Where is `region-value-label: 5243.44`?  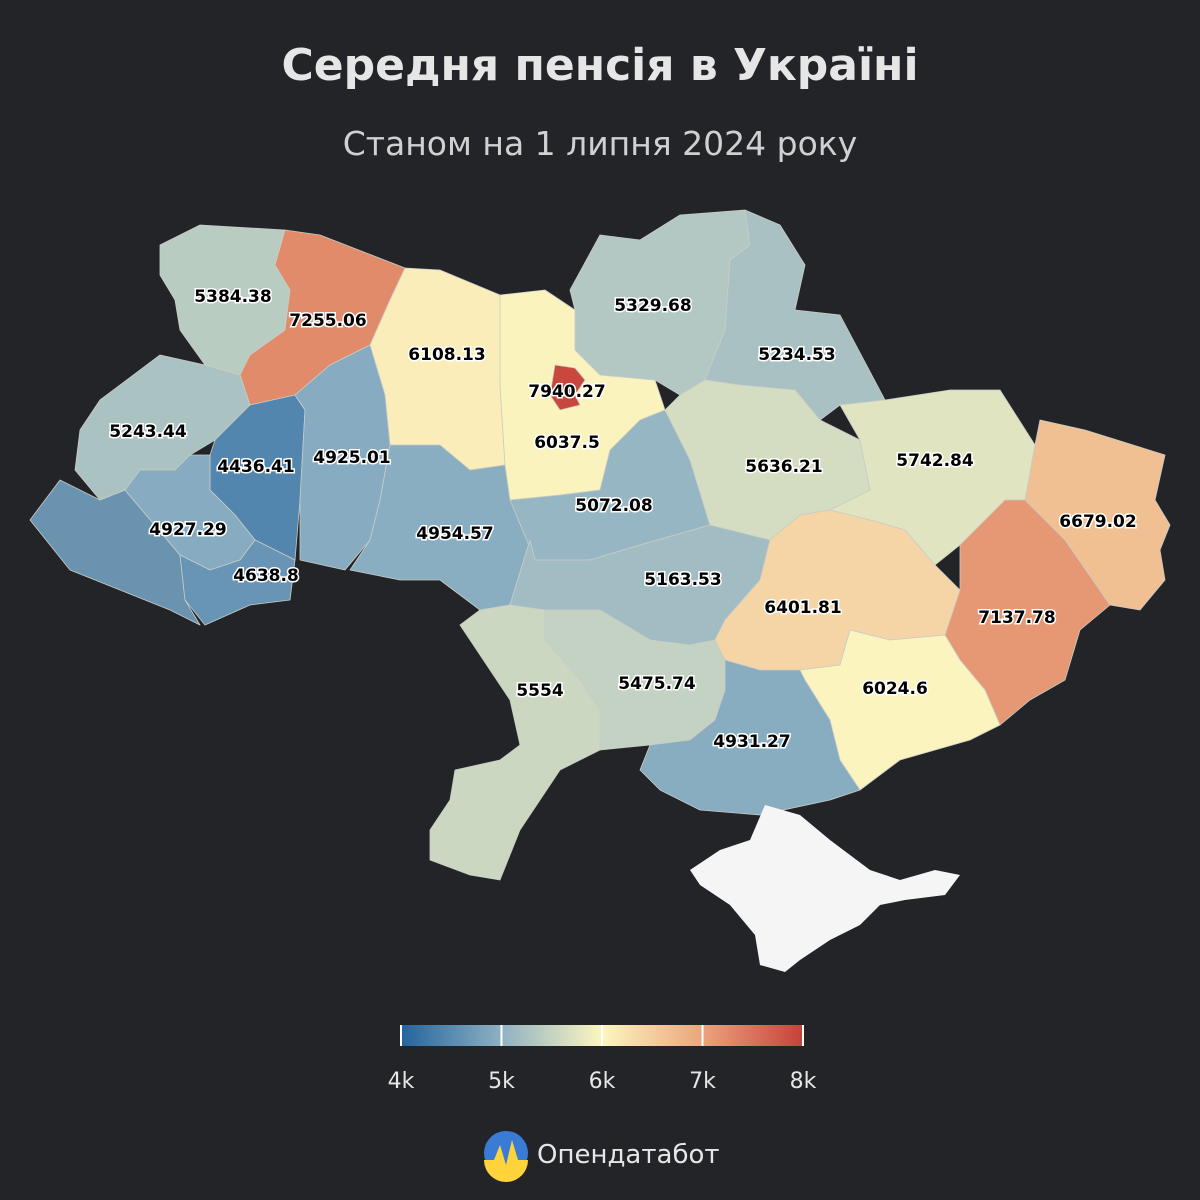 region-value-label: 5243.44 is located at coordinates (148, 432).